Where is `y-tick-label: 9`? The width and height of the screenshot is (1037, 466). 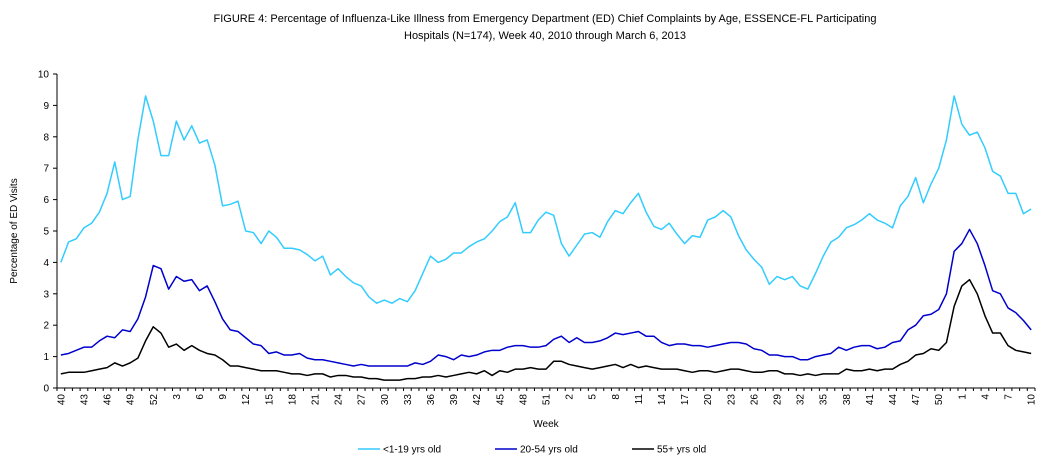 y-tick-label: 9 is located at coordinates (46, 106).